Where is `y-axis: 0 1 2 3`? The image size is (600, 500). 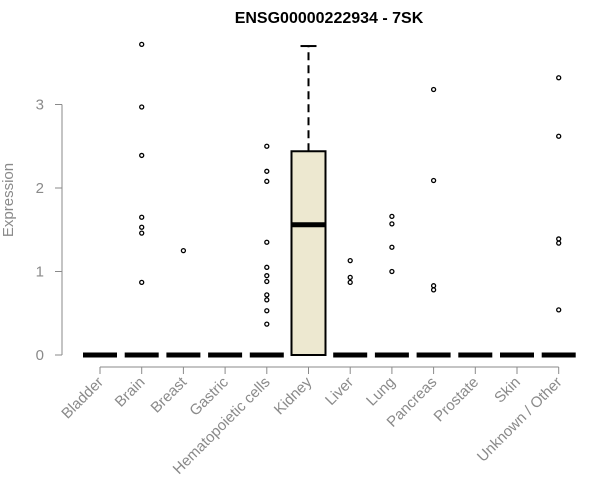
y-axis: 0 1 2 3 is located at coordinates (49, 230).